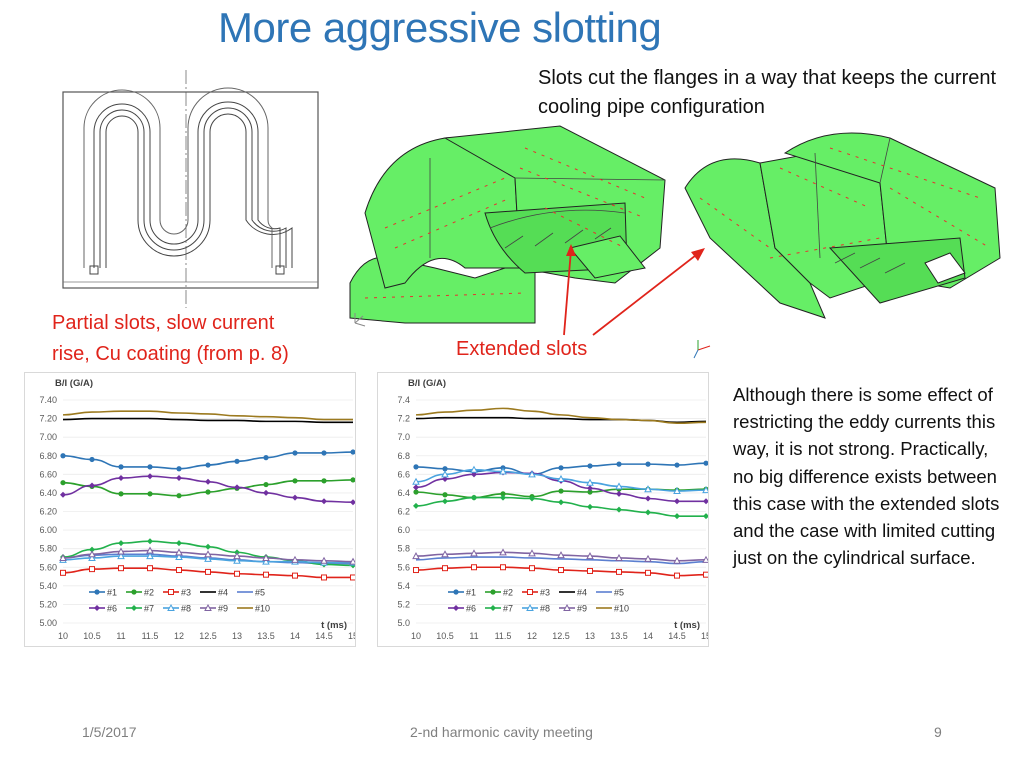 The width and height of the screenshot is (1024, 768). I want to click on y-tick-label: 5.6, so click(403, 567).